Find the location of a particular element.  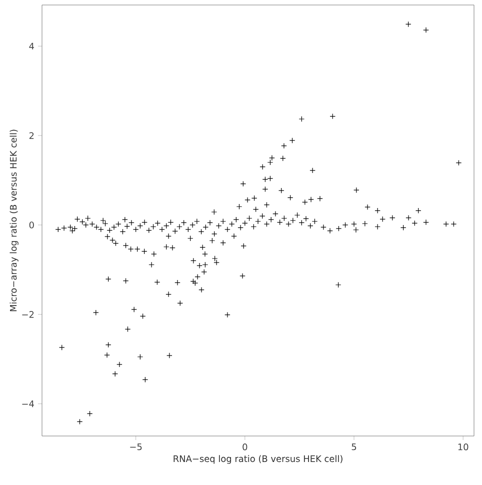

x-tick-label: 10 is located at coordinates (463, 447).